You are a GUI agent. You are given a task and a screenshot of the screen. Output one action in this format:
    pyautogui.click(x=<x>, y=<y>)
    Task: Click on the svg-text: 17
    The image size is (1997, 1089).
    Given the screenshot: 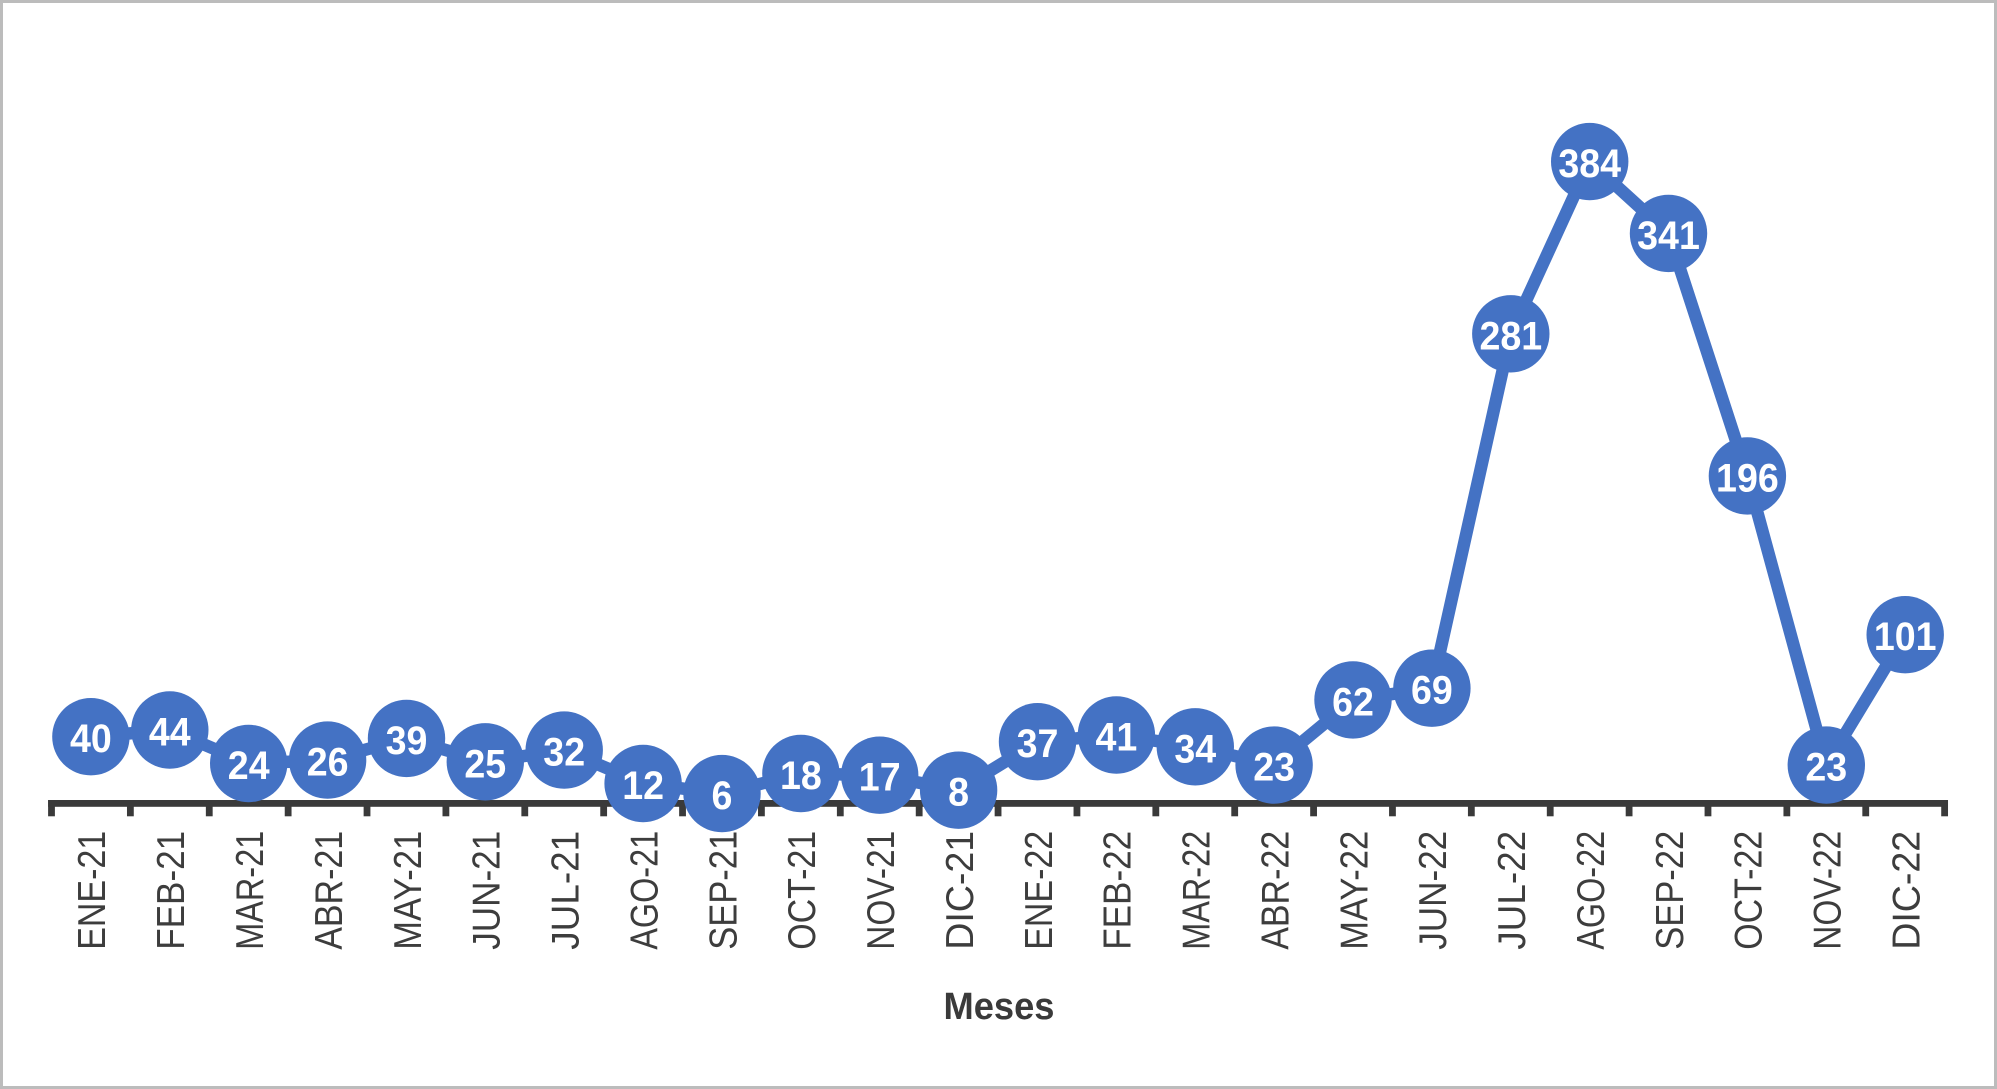 What is the action you would take?
    pyautogui.click(x=880, y=777)
    